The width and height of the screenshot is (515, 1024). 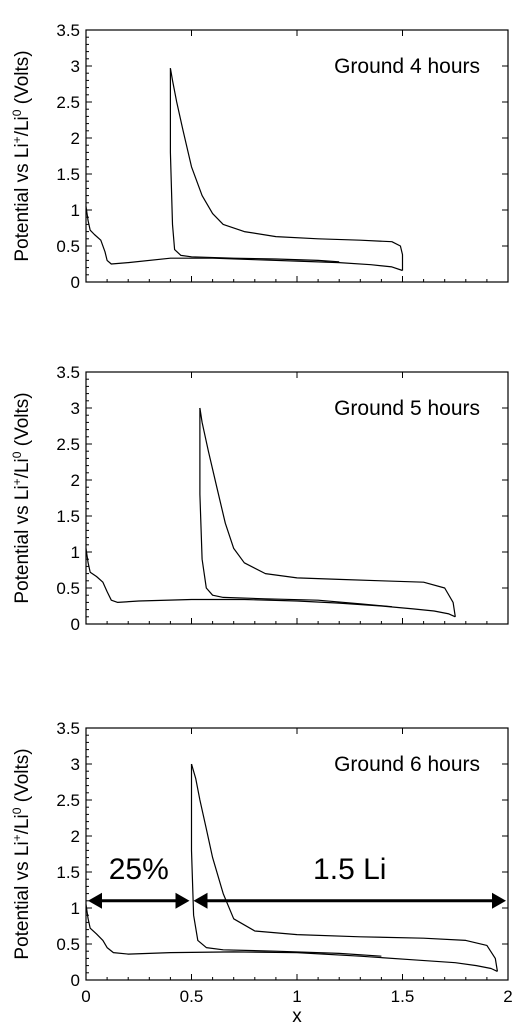 I want to click on panel-title: Ground 6 hours, so click(x=407, y=764).